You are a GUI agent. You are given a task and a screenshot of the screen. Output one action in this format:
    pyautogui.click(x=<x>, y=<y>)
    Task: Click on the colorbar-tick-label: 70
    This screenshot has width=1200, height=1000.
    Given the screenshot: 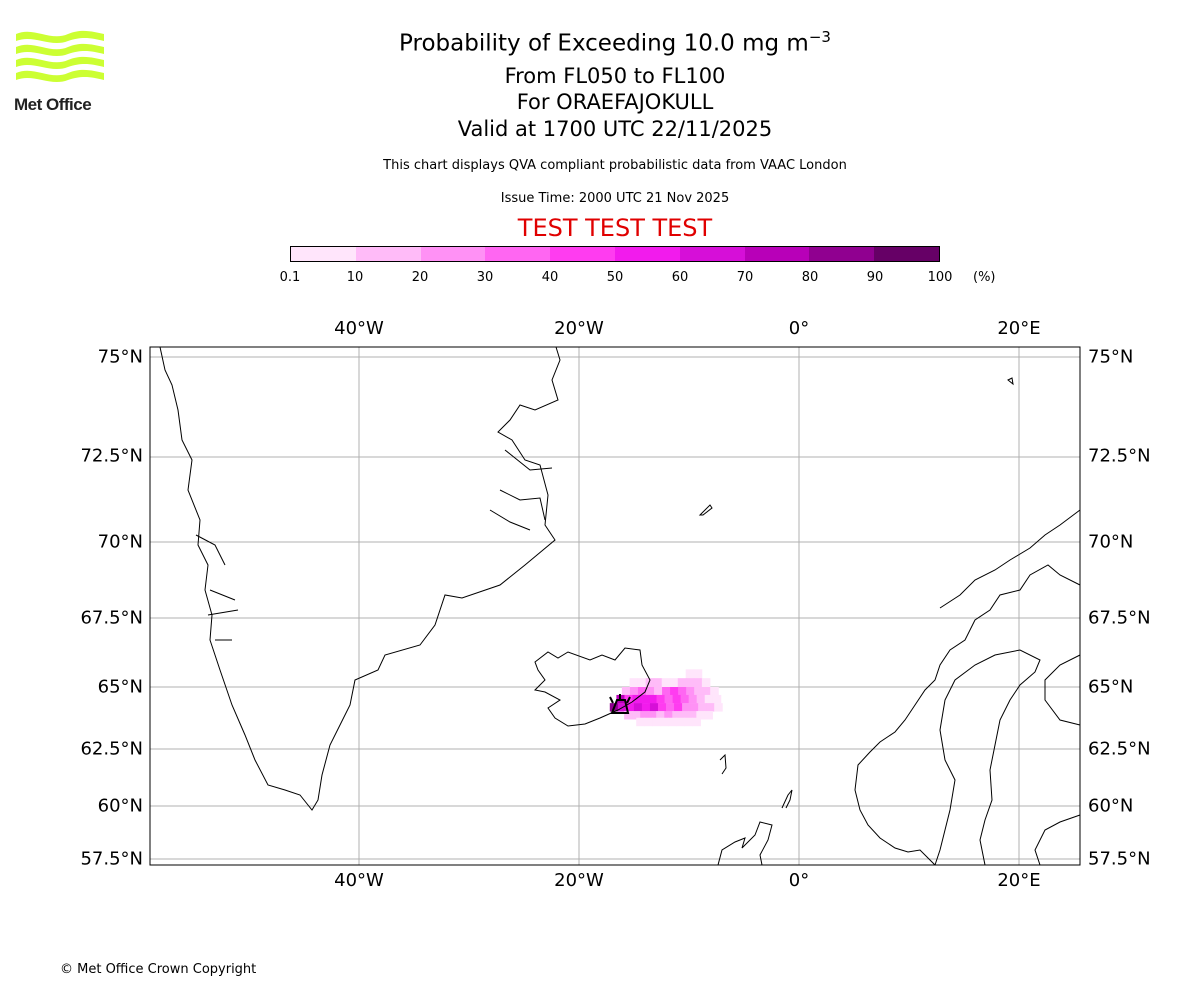 What is the action you would take?
    pyautogui.click(x=745, y=277)
    